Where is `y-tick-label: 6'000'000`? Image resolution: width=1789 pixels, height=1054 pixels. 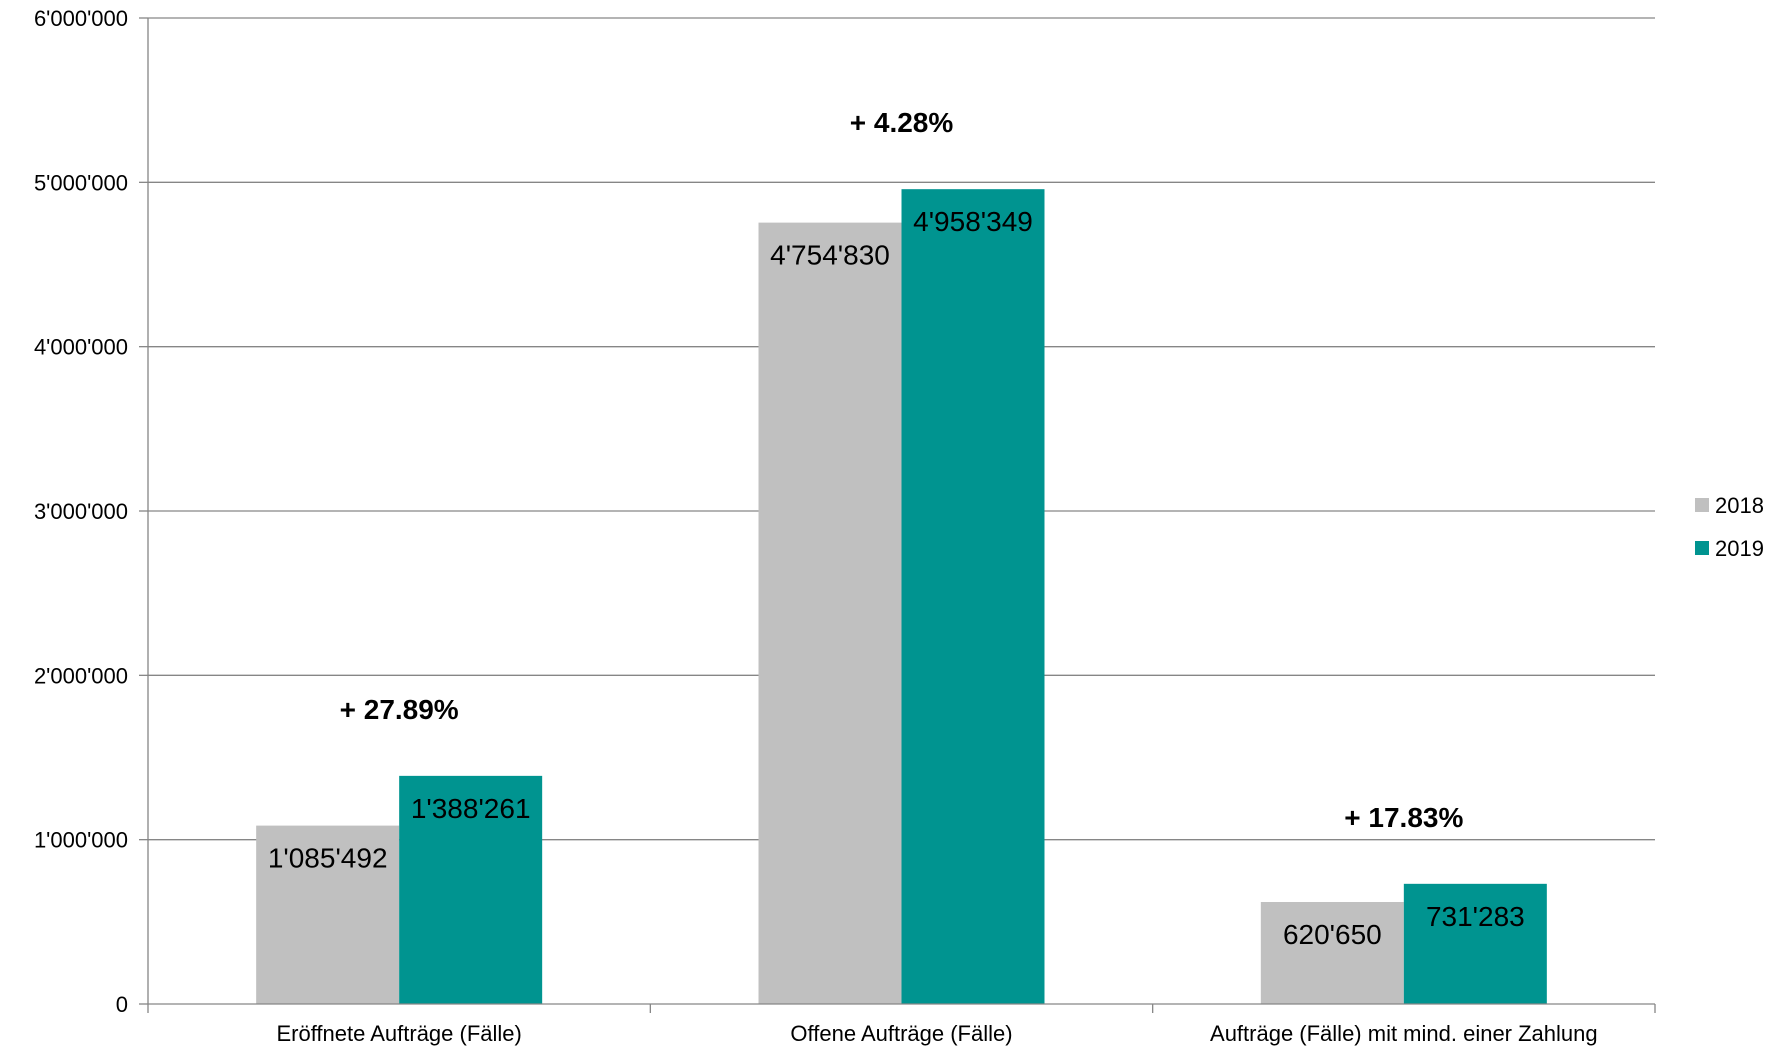
y-tick-label: 6'000'000 is located at coordinates (81, 18).